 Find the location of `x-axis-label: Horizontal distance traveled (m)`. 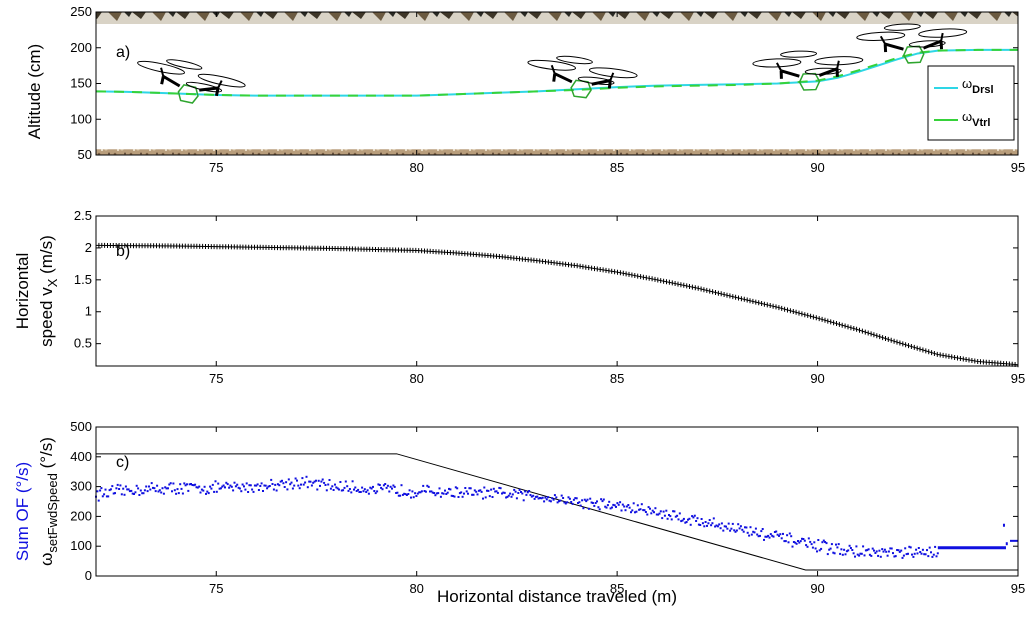

x-axis-label: Horizontal distance traveled (m) is located at coordinates (557, 596).